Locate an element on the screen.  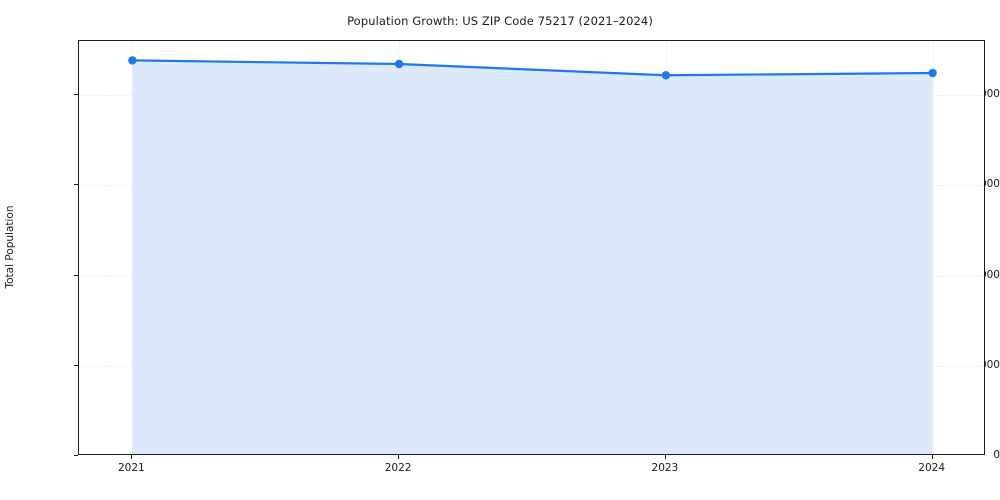
x-gridline is located at coordinates (933, 247).